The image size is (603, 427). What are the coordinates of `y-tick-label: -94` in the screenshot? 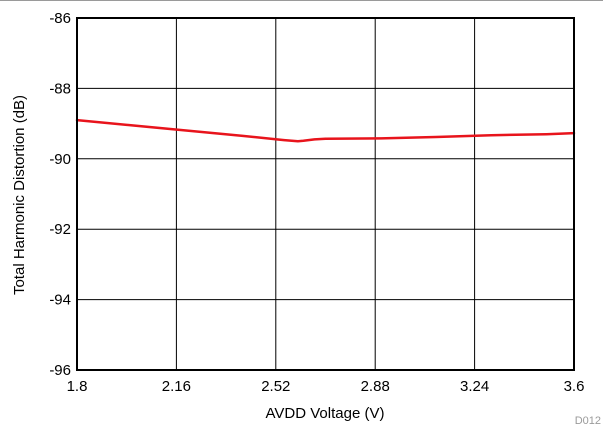 It's located at (60, 300).